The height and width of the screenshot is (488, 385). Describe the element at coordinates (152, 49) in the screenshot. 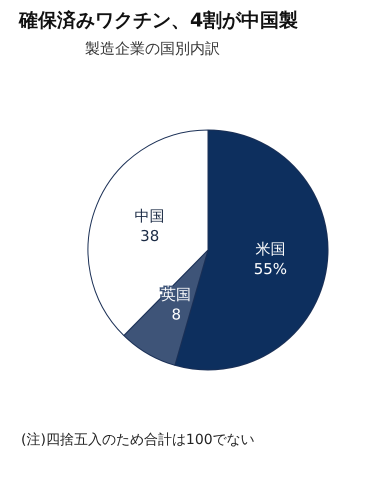

I see `chart-subtitle: 製造企業の国別内訳` at that location.